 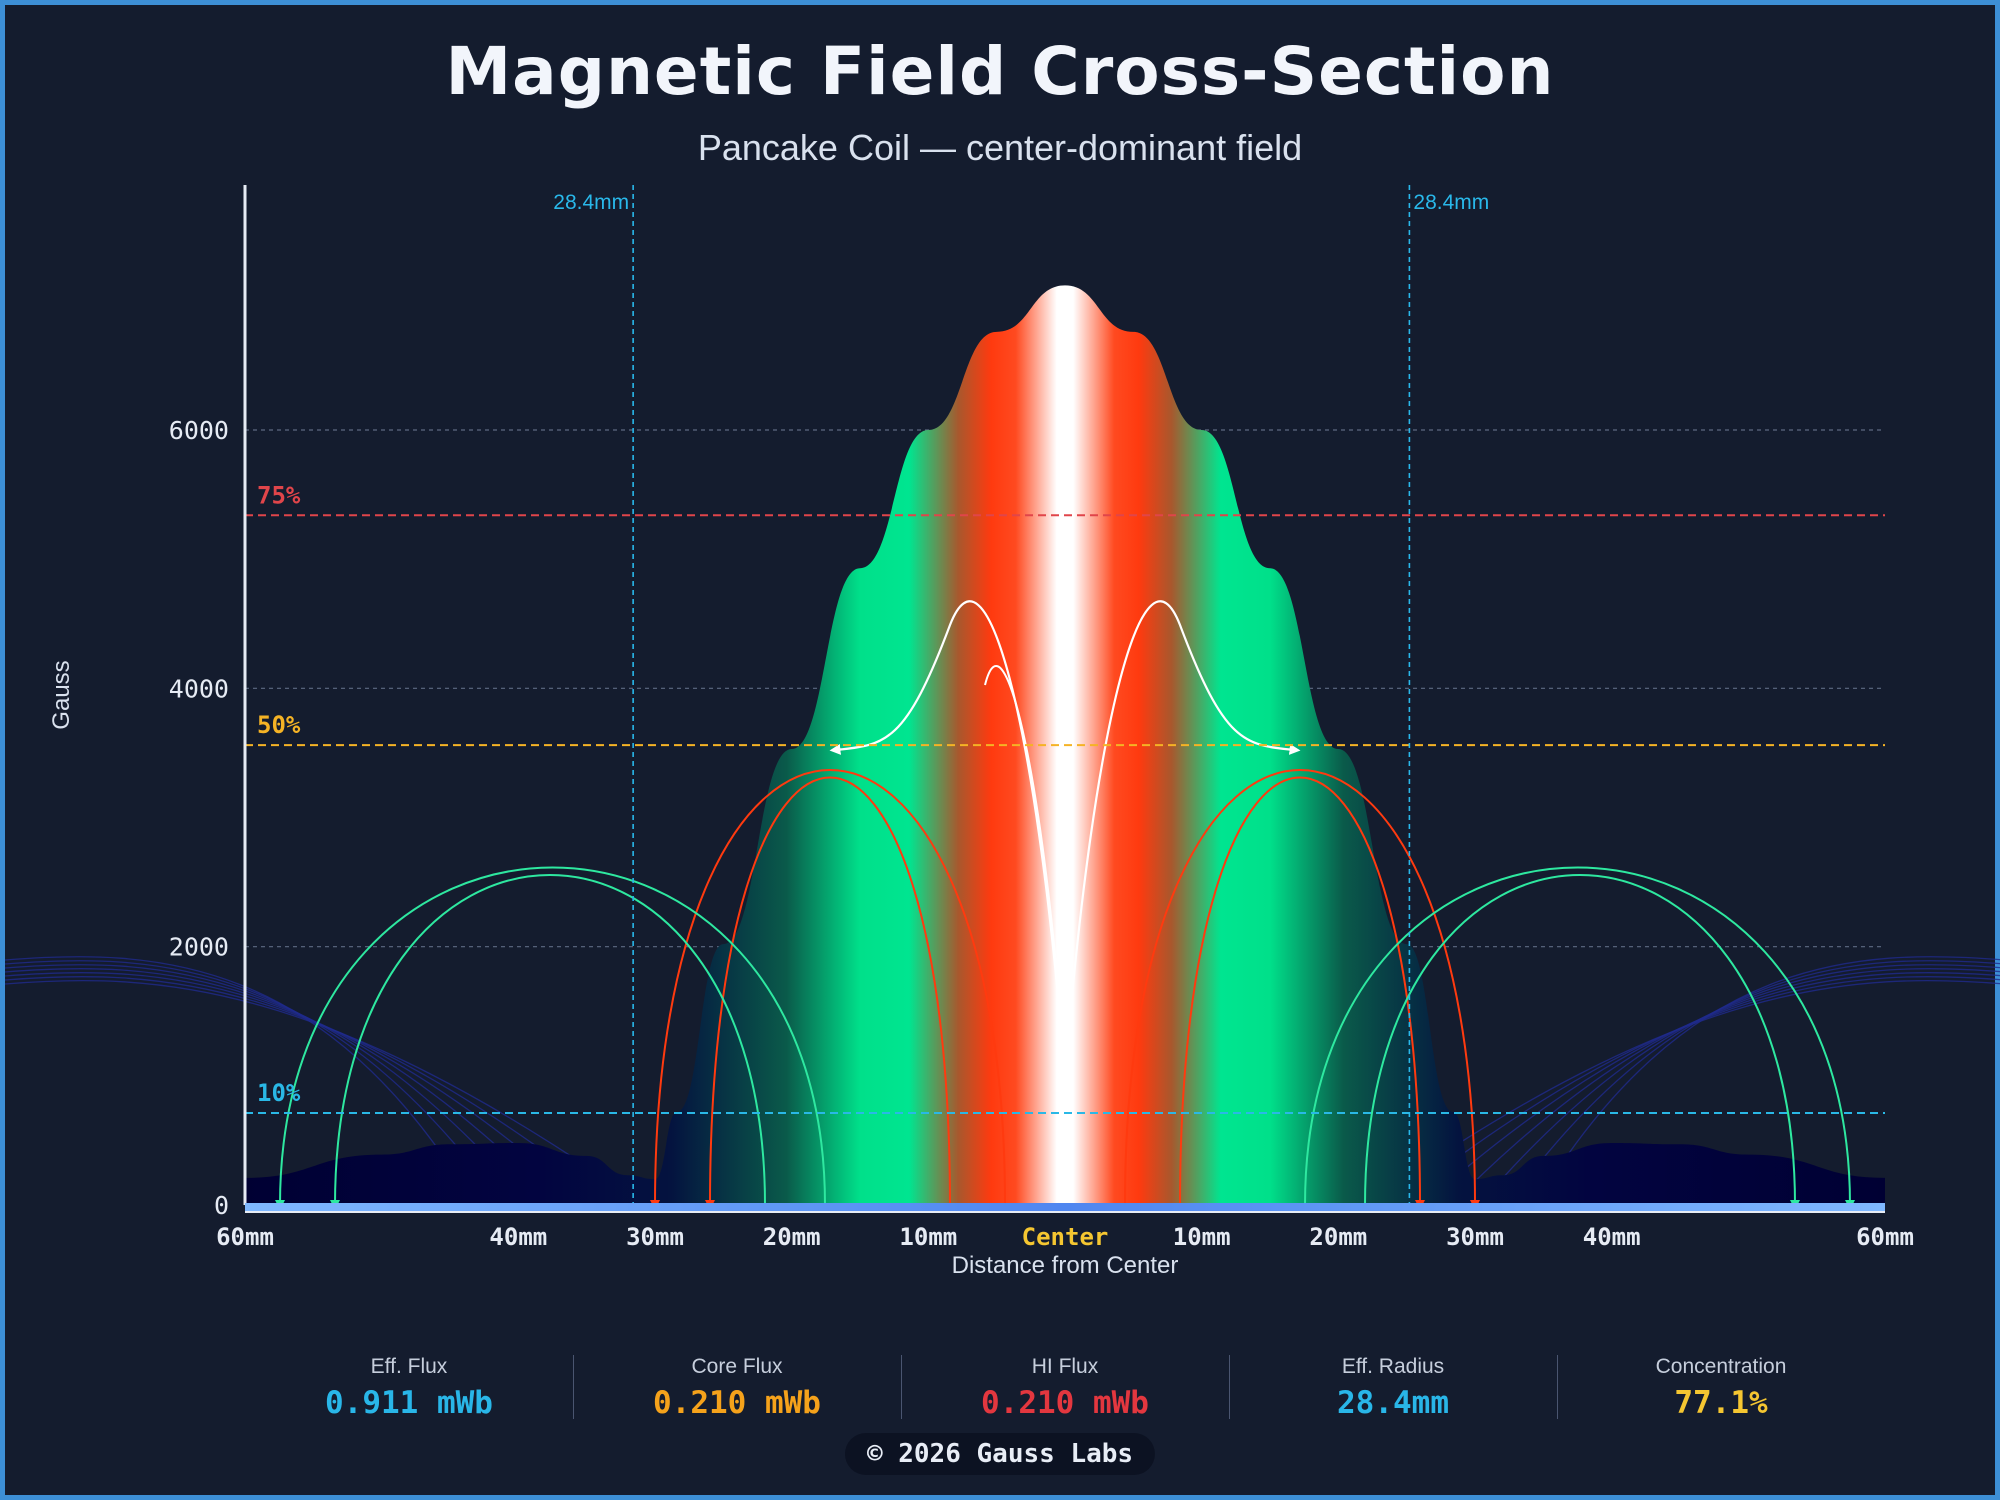 What do you see at coordinates (279, 495) in the screenshot?
I see `threshold-label: 75%` at bounding box center [279, 495].